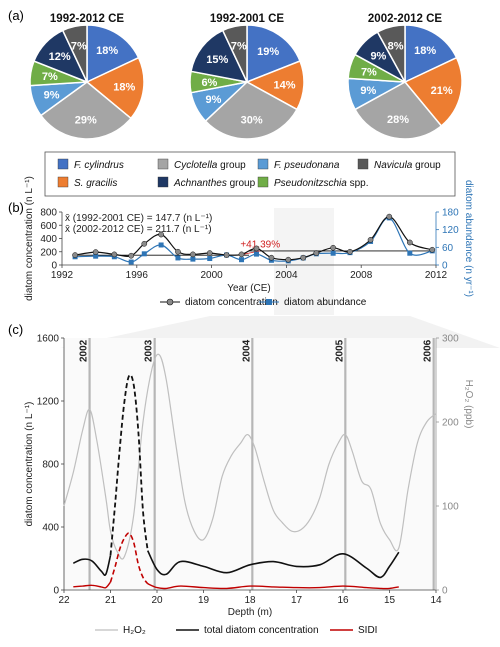  I want to click on mean-annotation-2: x̄ (2002-2012 CE) = 211.7 (n L⁻¹), so click(138, 229).